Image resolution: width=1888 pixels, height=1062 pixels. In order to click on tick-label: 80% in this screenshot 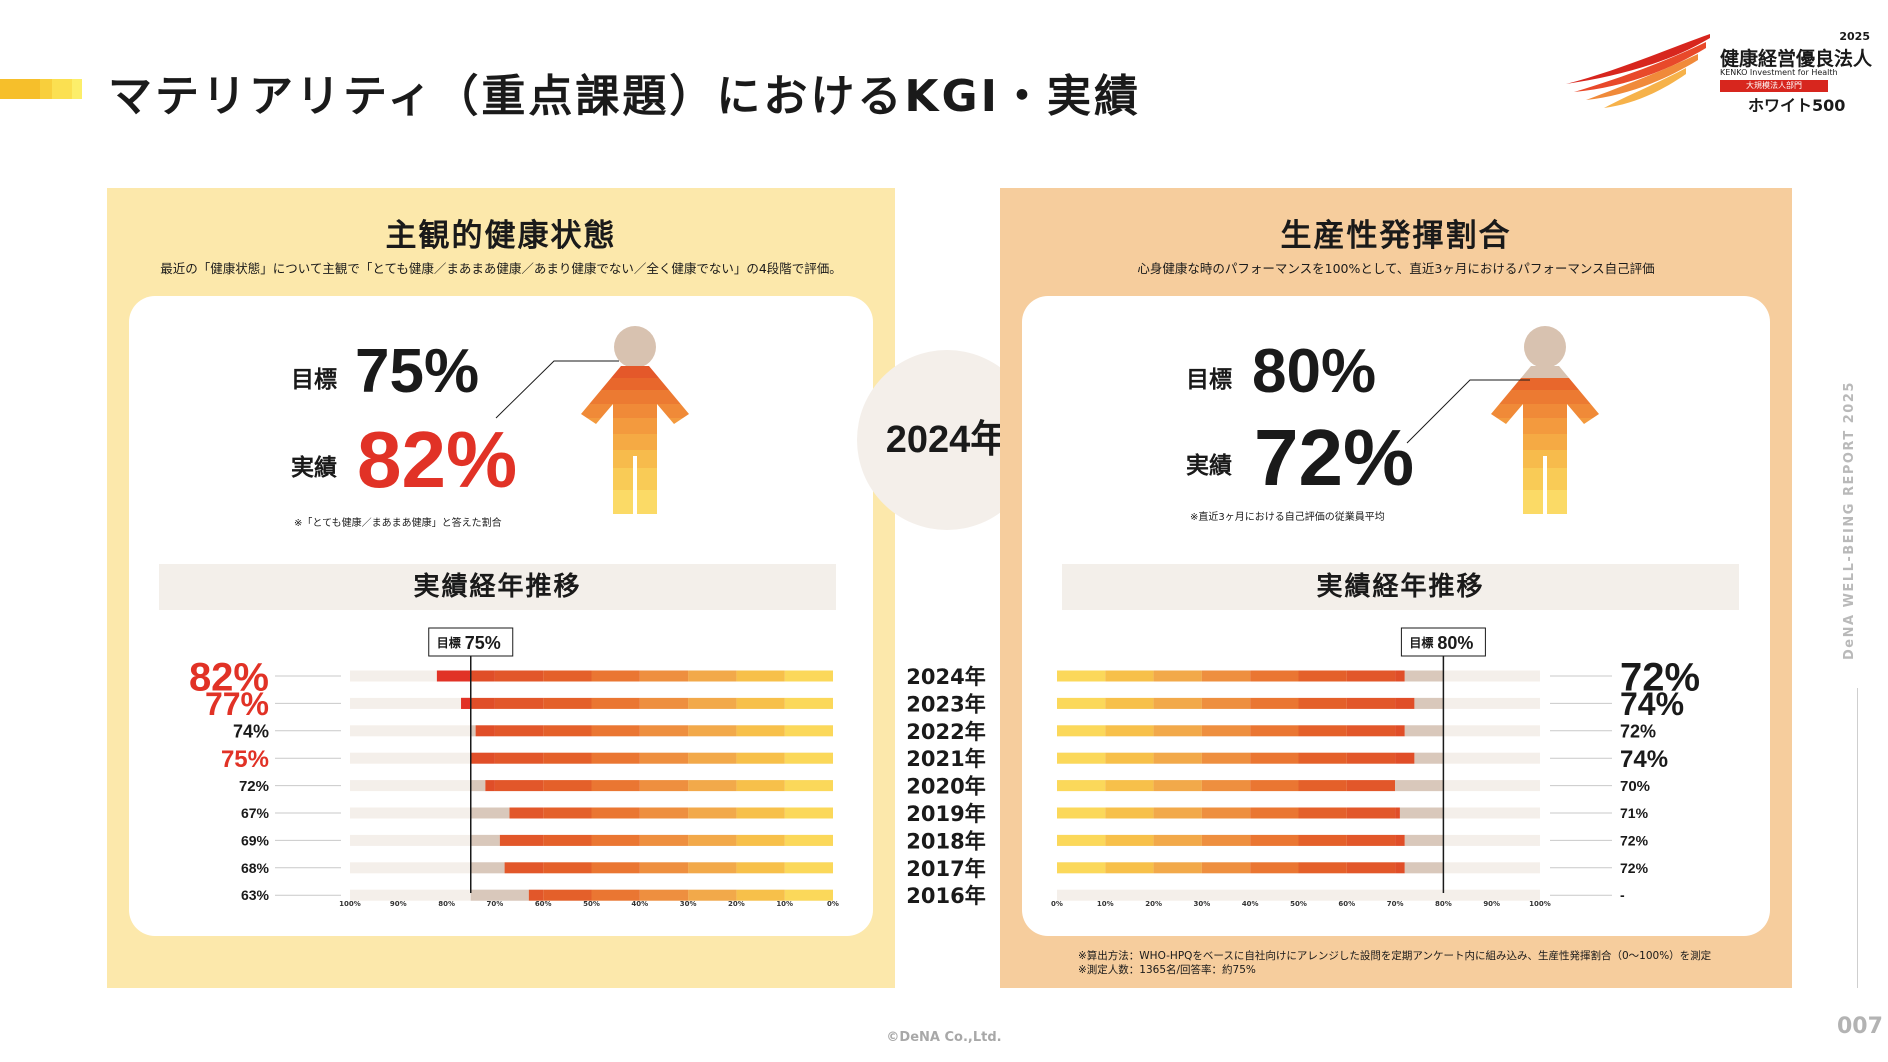, I will do `click(1443, 904)`.